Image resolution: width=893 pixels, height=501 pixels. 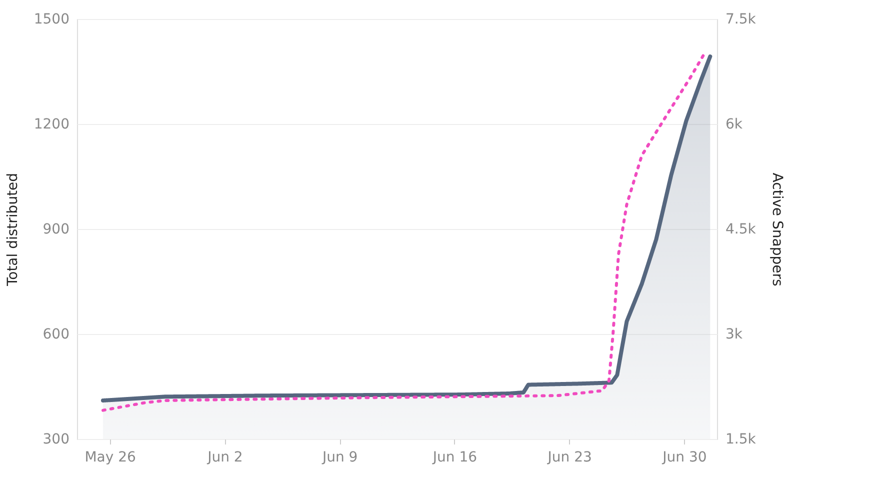 I want to click on y-axis-title: Total distributed, so click(x=12, y=230).